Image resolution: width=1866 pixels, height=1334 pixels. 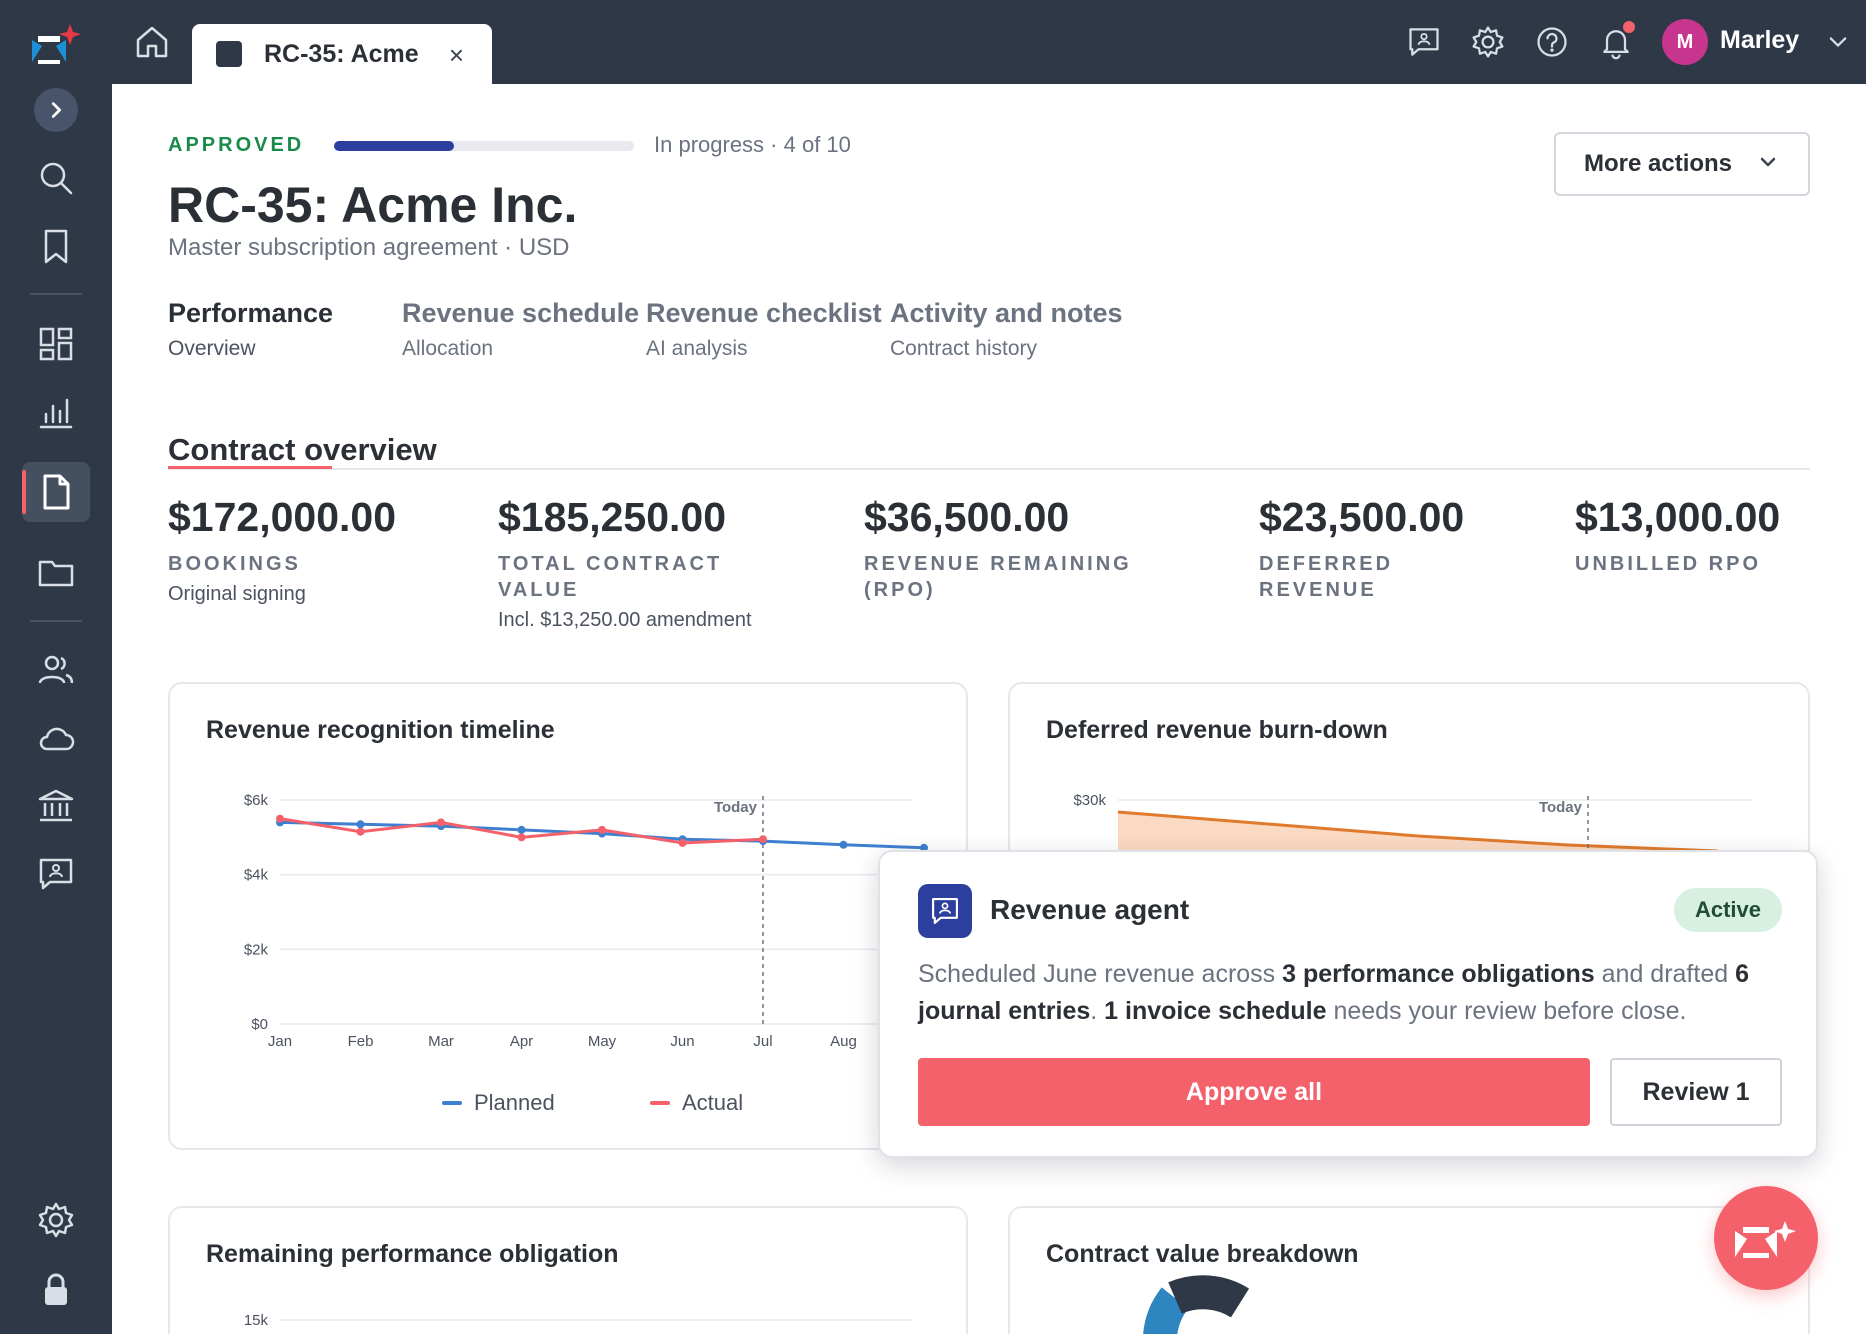 What do you see at coordinates (998, 577) in the screenshot?
I see `metric-label: REVENUE REMAINING (RPO)` at bounding box center [998, 577].